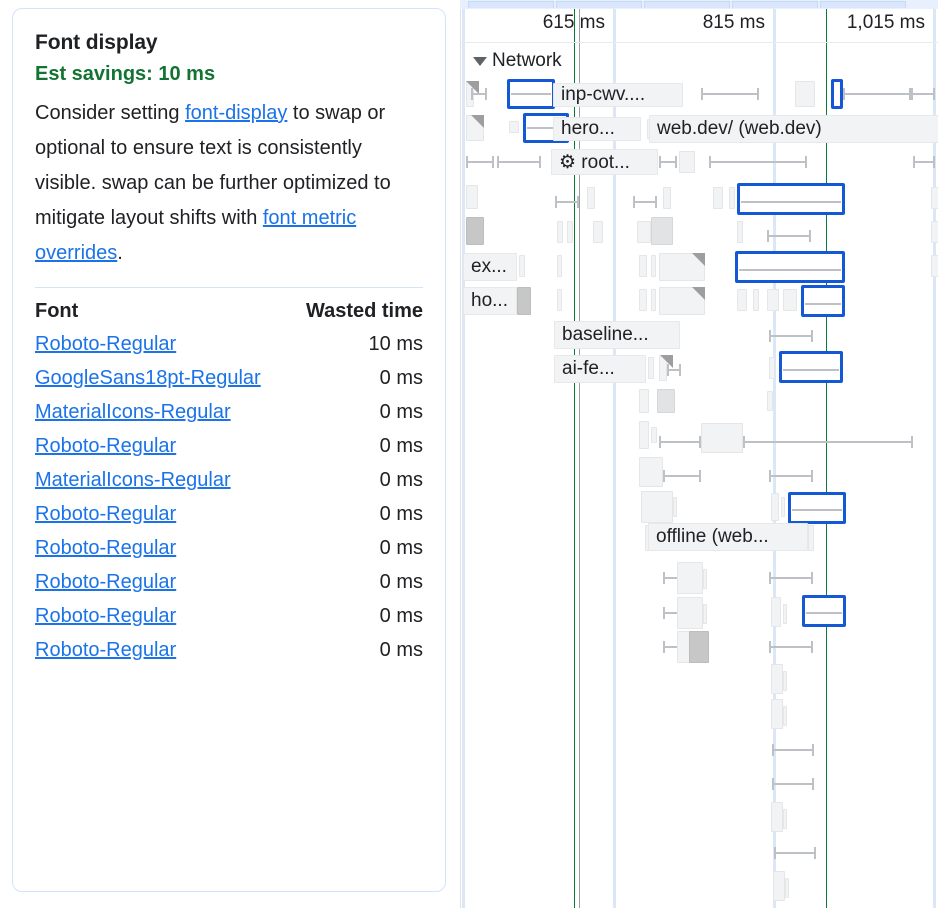  I want to click on network-track-header: Network, so click(517, 61).